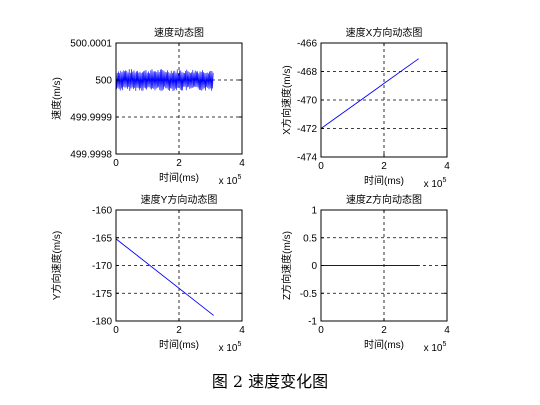  I want to click on y-tick-label: 1, so click(314, 211).